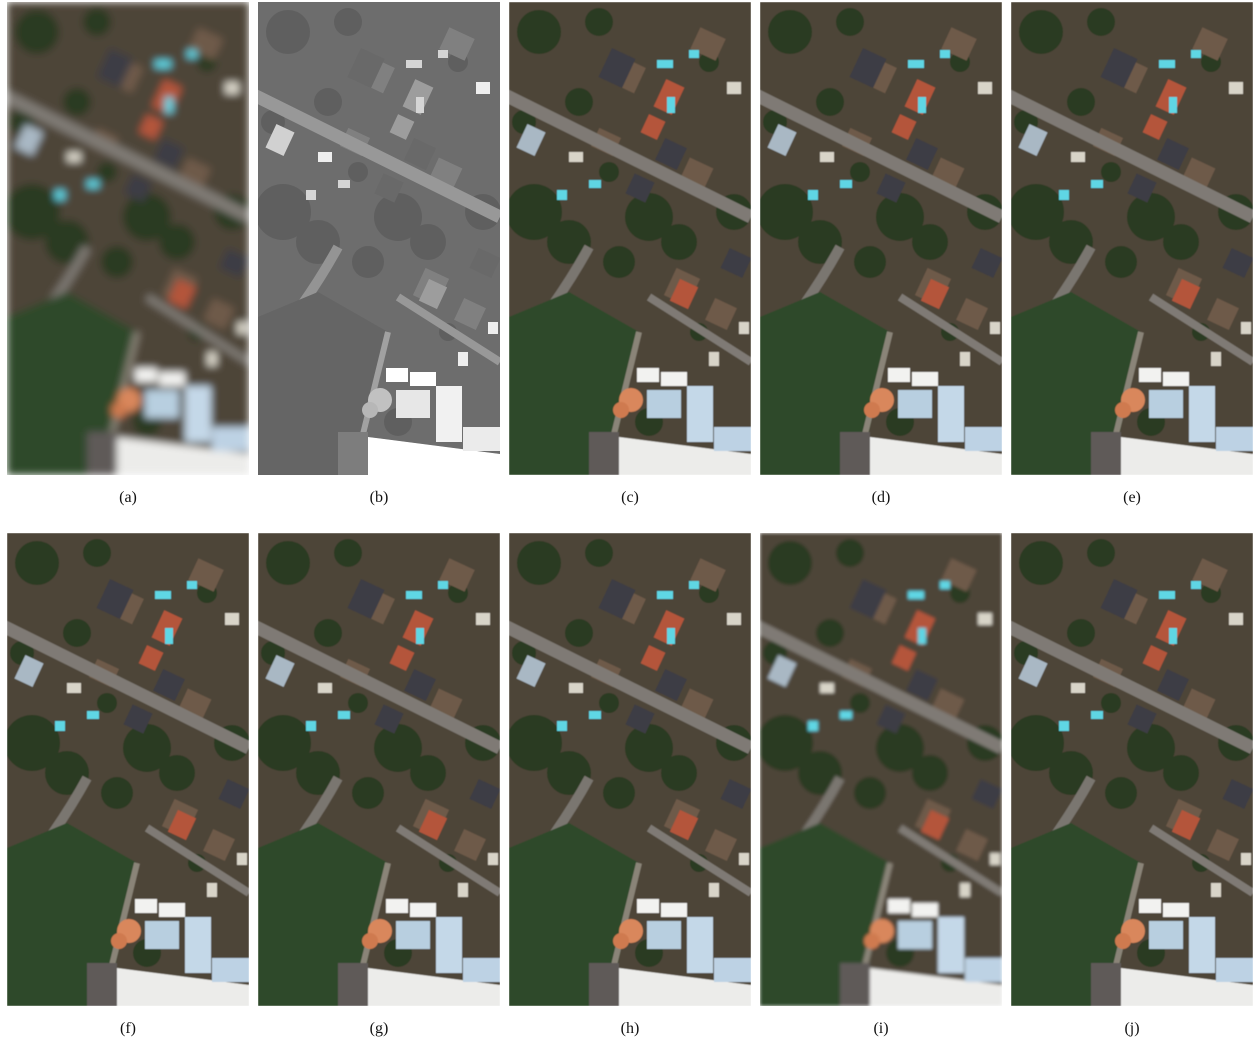 This screenshot has width=1258, height=1049. Describe the element at coordinates (1132, 497) in the screenshot. I see `panel-label: (e)` at that location.